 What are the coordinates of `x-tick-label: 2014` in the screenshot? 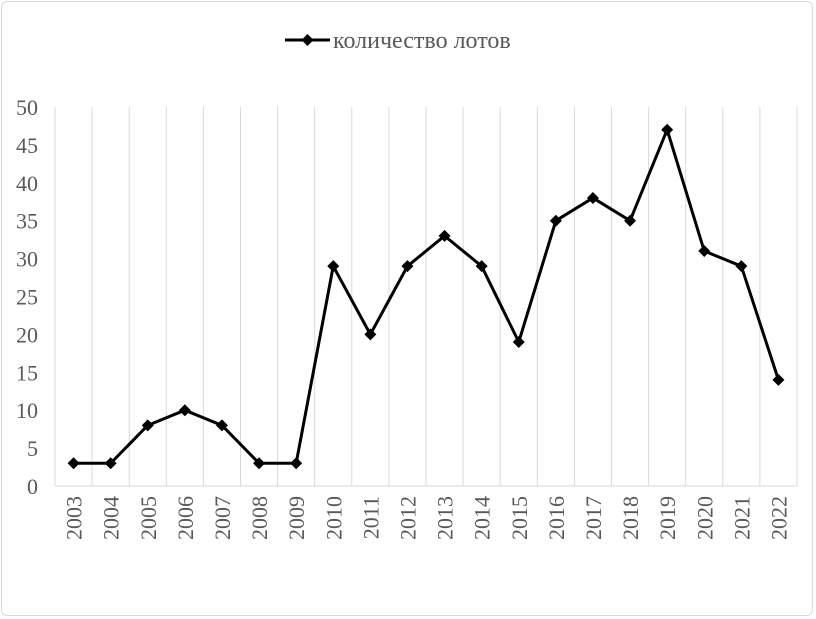 It's located at (482, 518).